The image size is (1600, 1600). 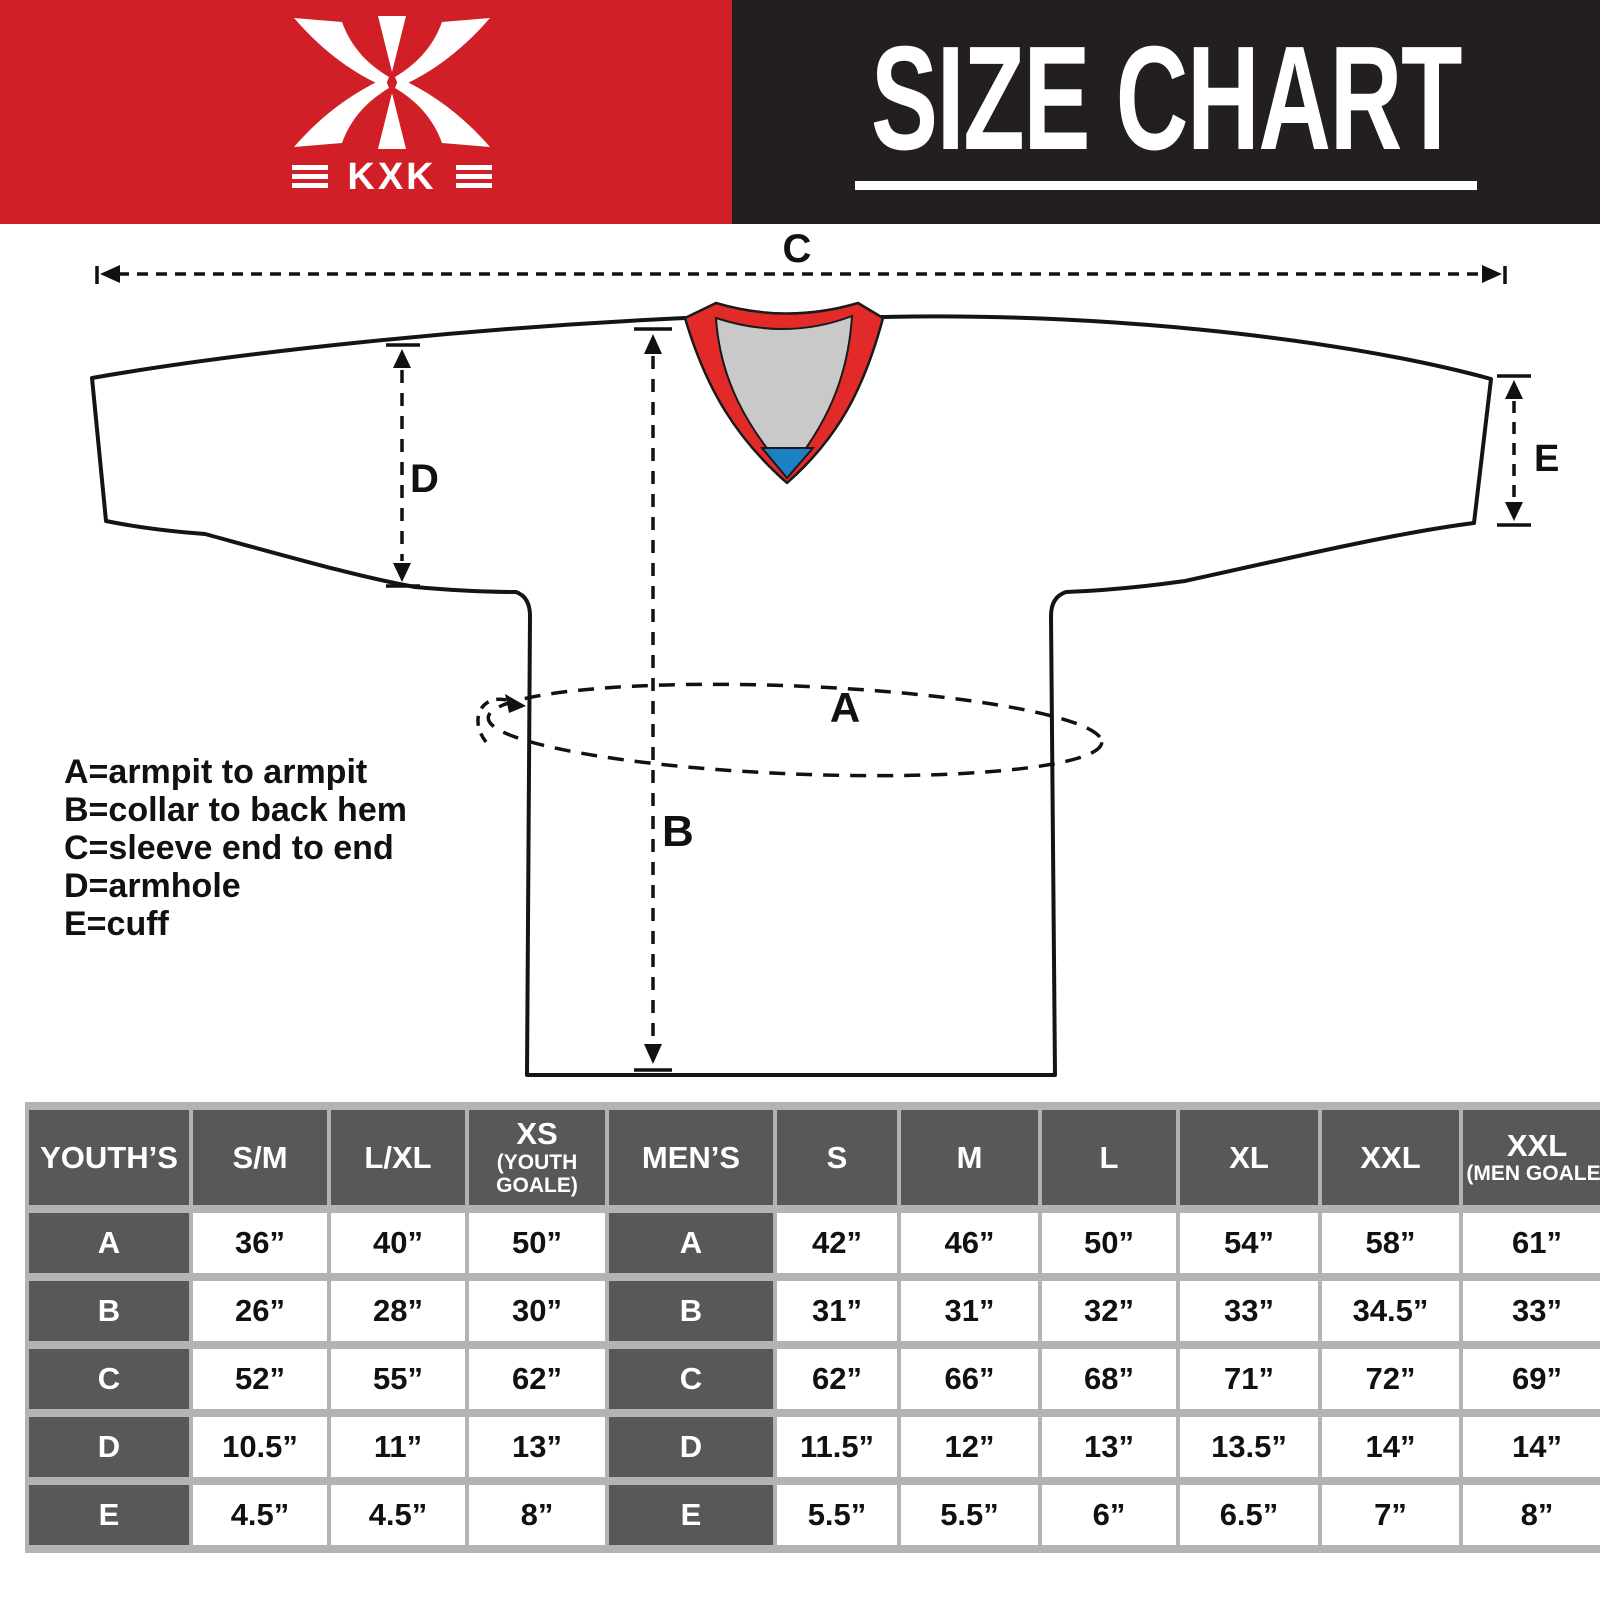 I want to click on col-header-xl: XL, so click(x=1249, y=1157).